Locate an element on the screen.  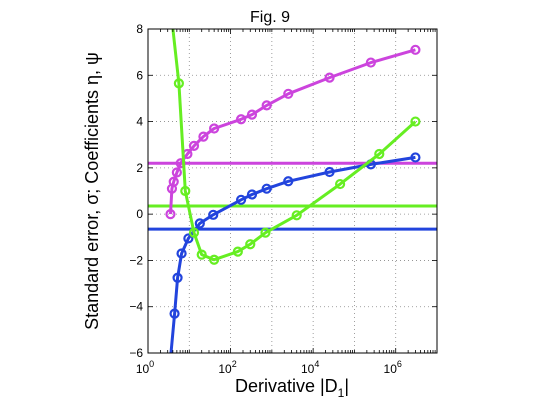
y-tick-label: −2 is located at coordinates (136, 260).